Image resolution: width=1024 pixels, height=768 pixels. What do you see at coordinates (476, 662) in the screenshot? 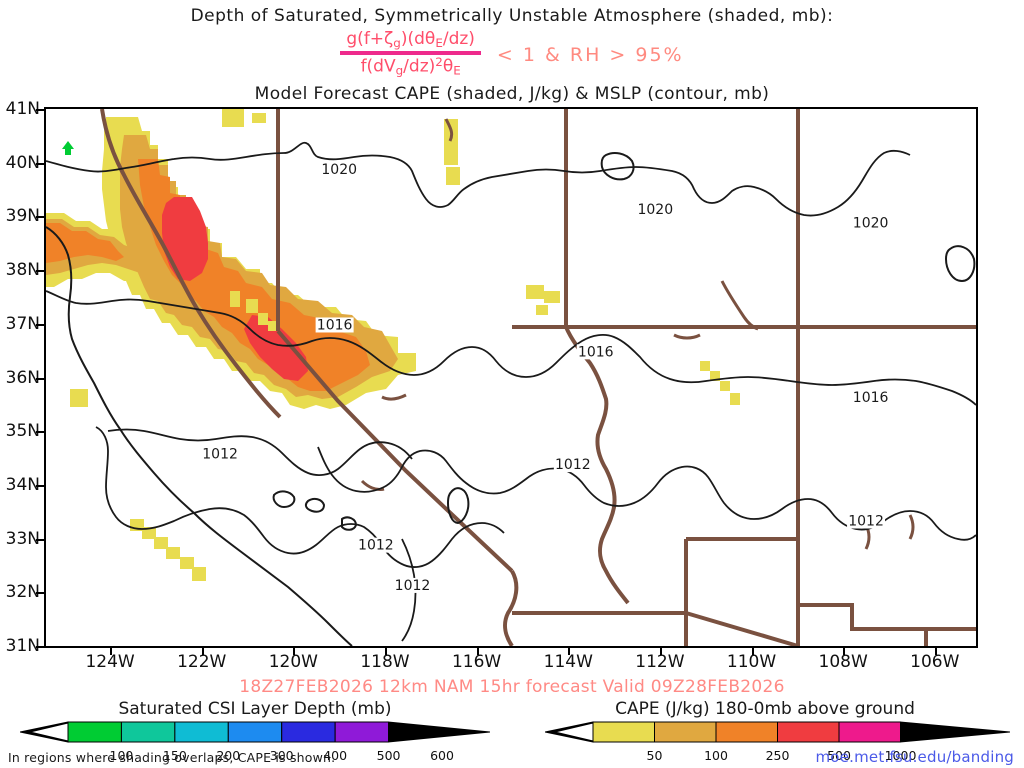
I see `lon-tick-label: 116W` at bounding box center [476, 662].